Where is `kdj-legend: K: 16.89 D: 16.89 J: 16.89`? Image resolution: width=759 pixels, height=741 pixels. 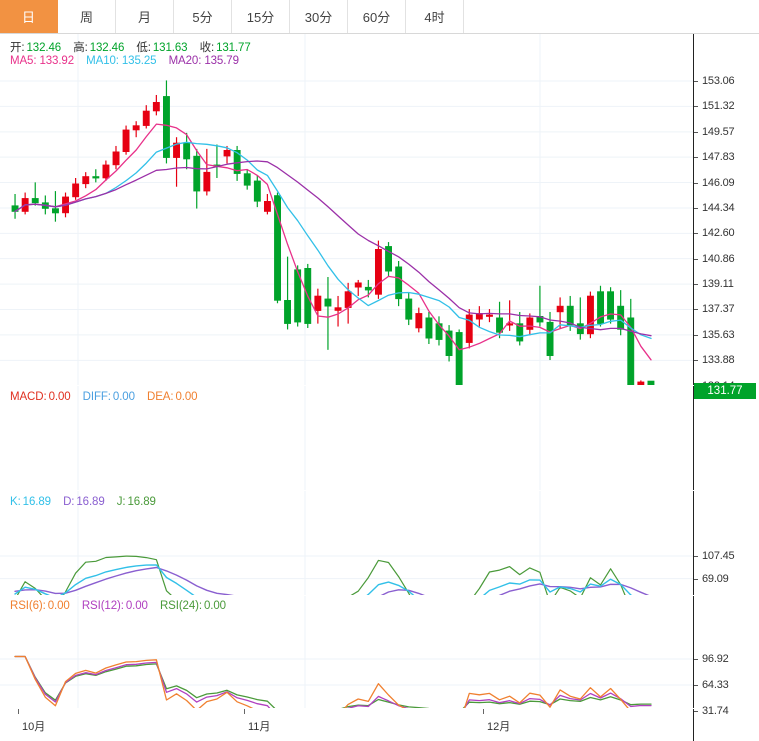
kdj-legend: K: 16.89 D: 16.89 J: 16.89 is located at coordinates (87, 502).